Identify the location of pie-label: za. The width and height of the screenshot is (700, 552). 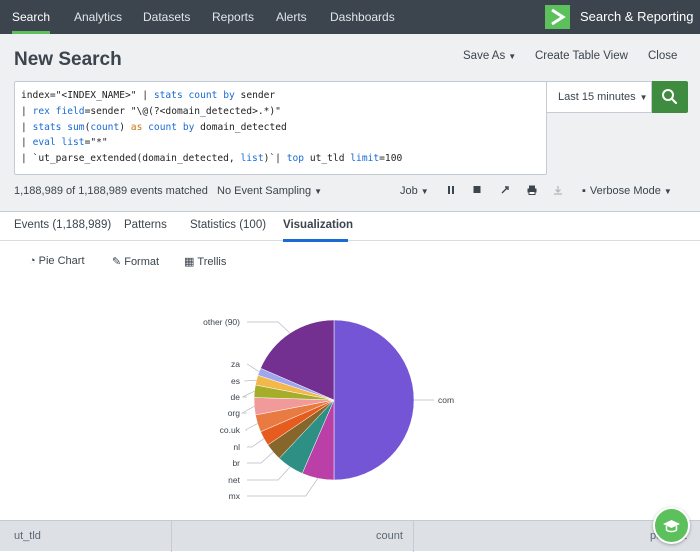
(235, 364).